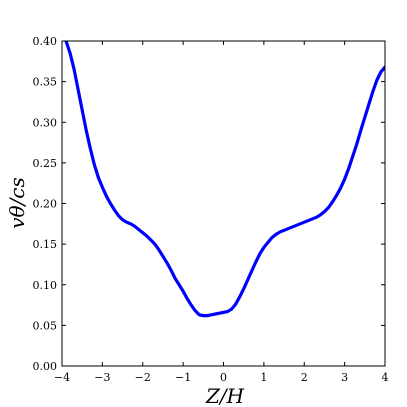  Describe the element at coordinates (45, 366) in the screenshot. I see `y-tick-label: 0.00` at that location.